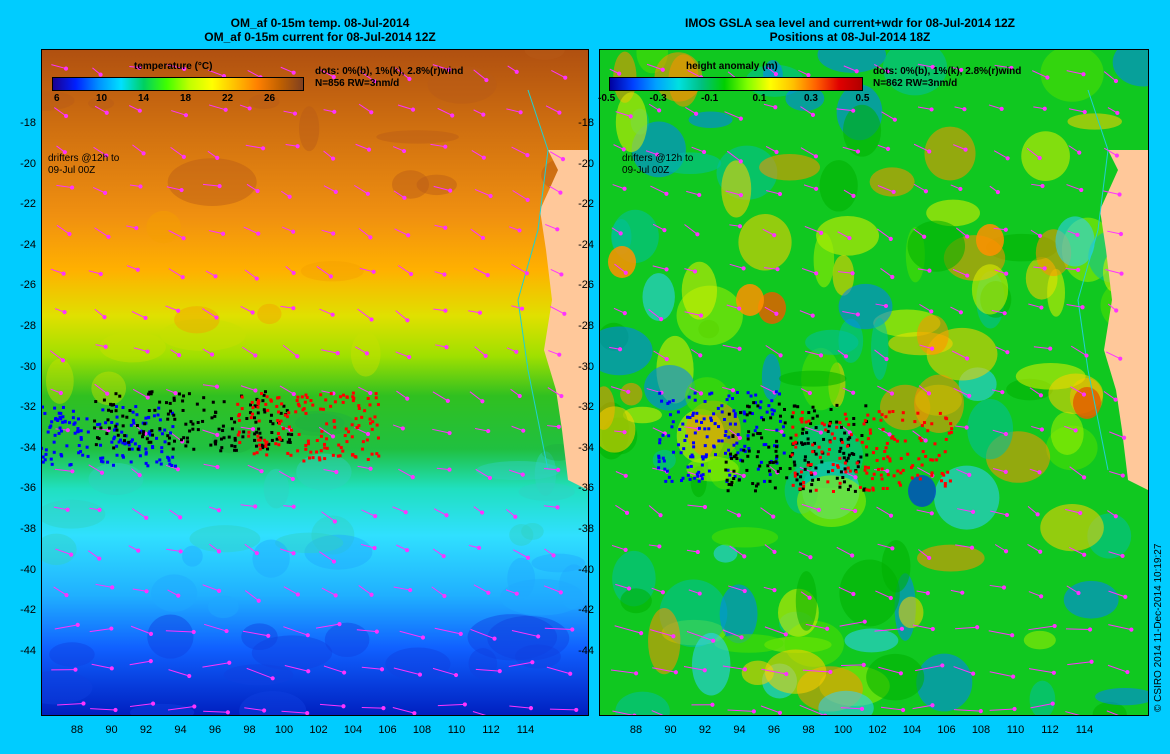 The image size is (1170, 754). I want to click on longitude-tick-label: 88, so click(636, 730).